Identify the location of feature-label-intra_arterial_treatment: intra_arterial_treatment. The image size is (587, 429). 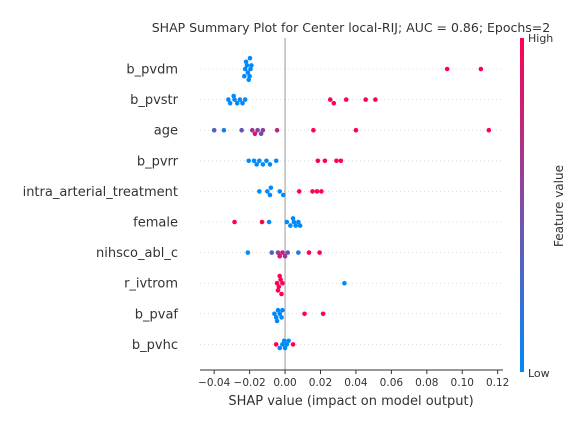
(100, 192).